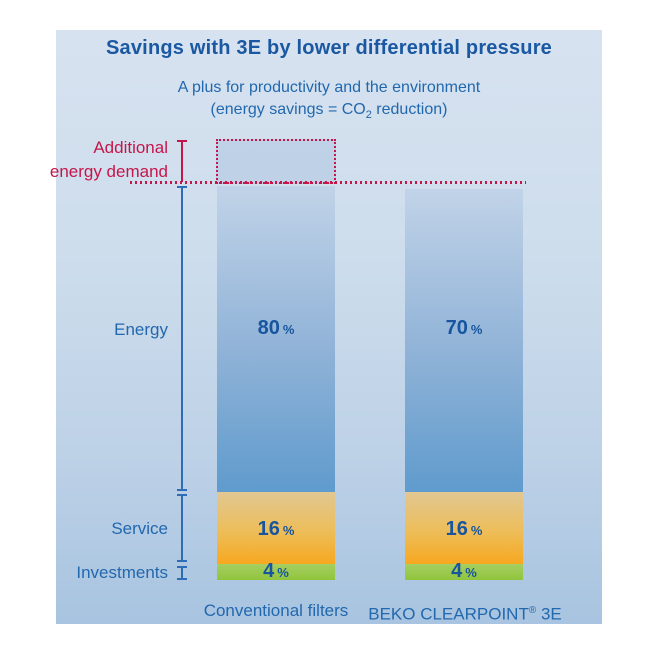 The height and width of the screenshot is (650, 650). What do you see at coordinates (276, 161) in the screenshot?
I see `additional-energy-dashed-box` at bounding box center [276, 161].